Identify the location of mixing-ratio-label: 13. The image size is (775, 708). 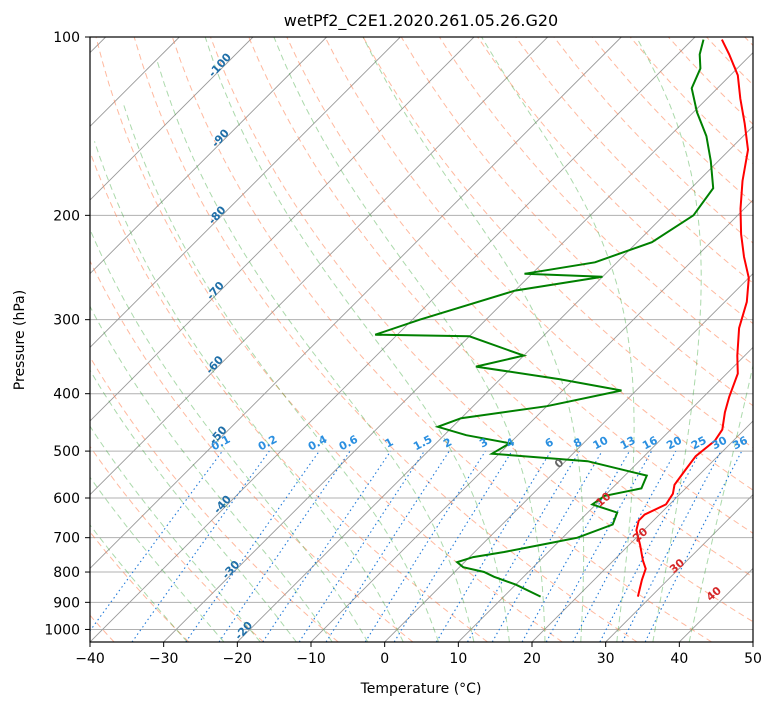
(628, 443).